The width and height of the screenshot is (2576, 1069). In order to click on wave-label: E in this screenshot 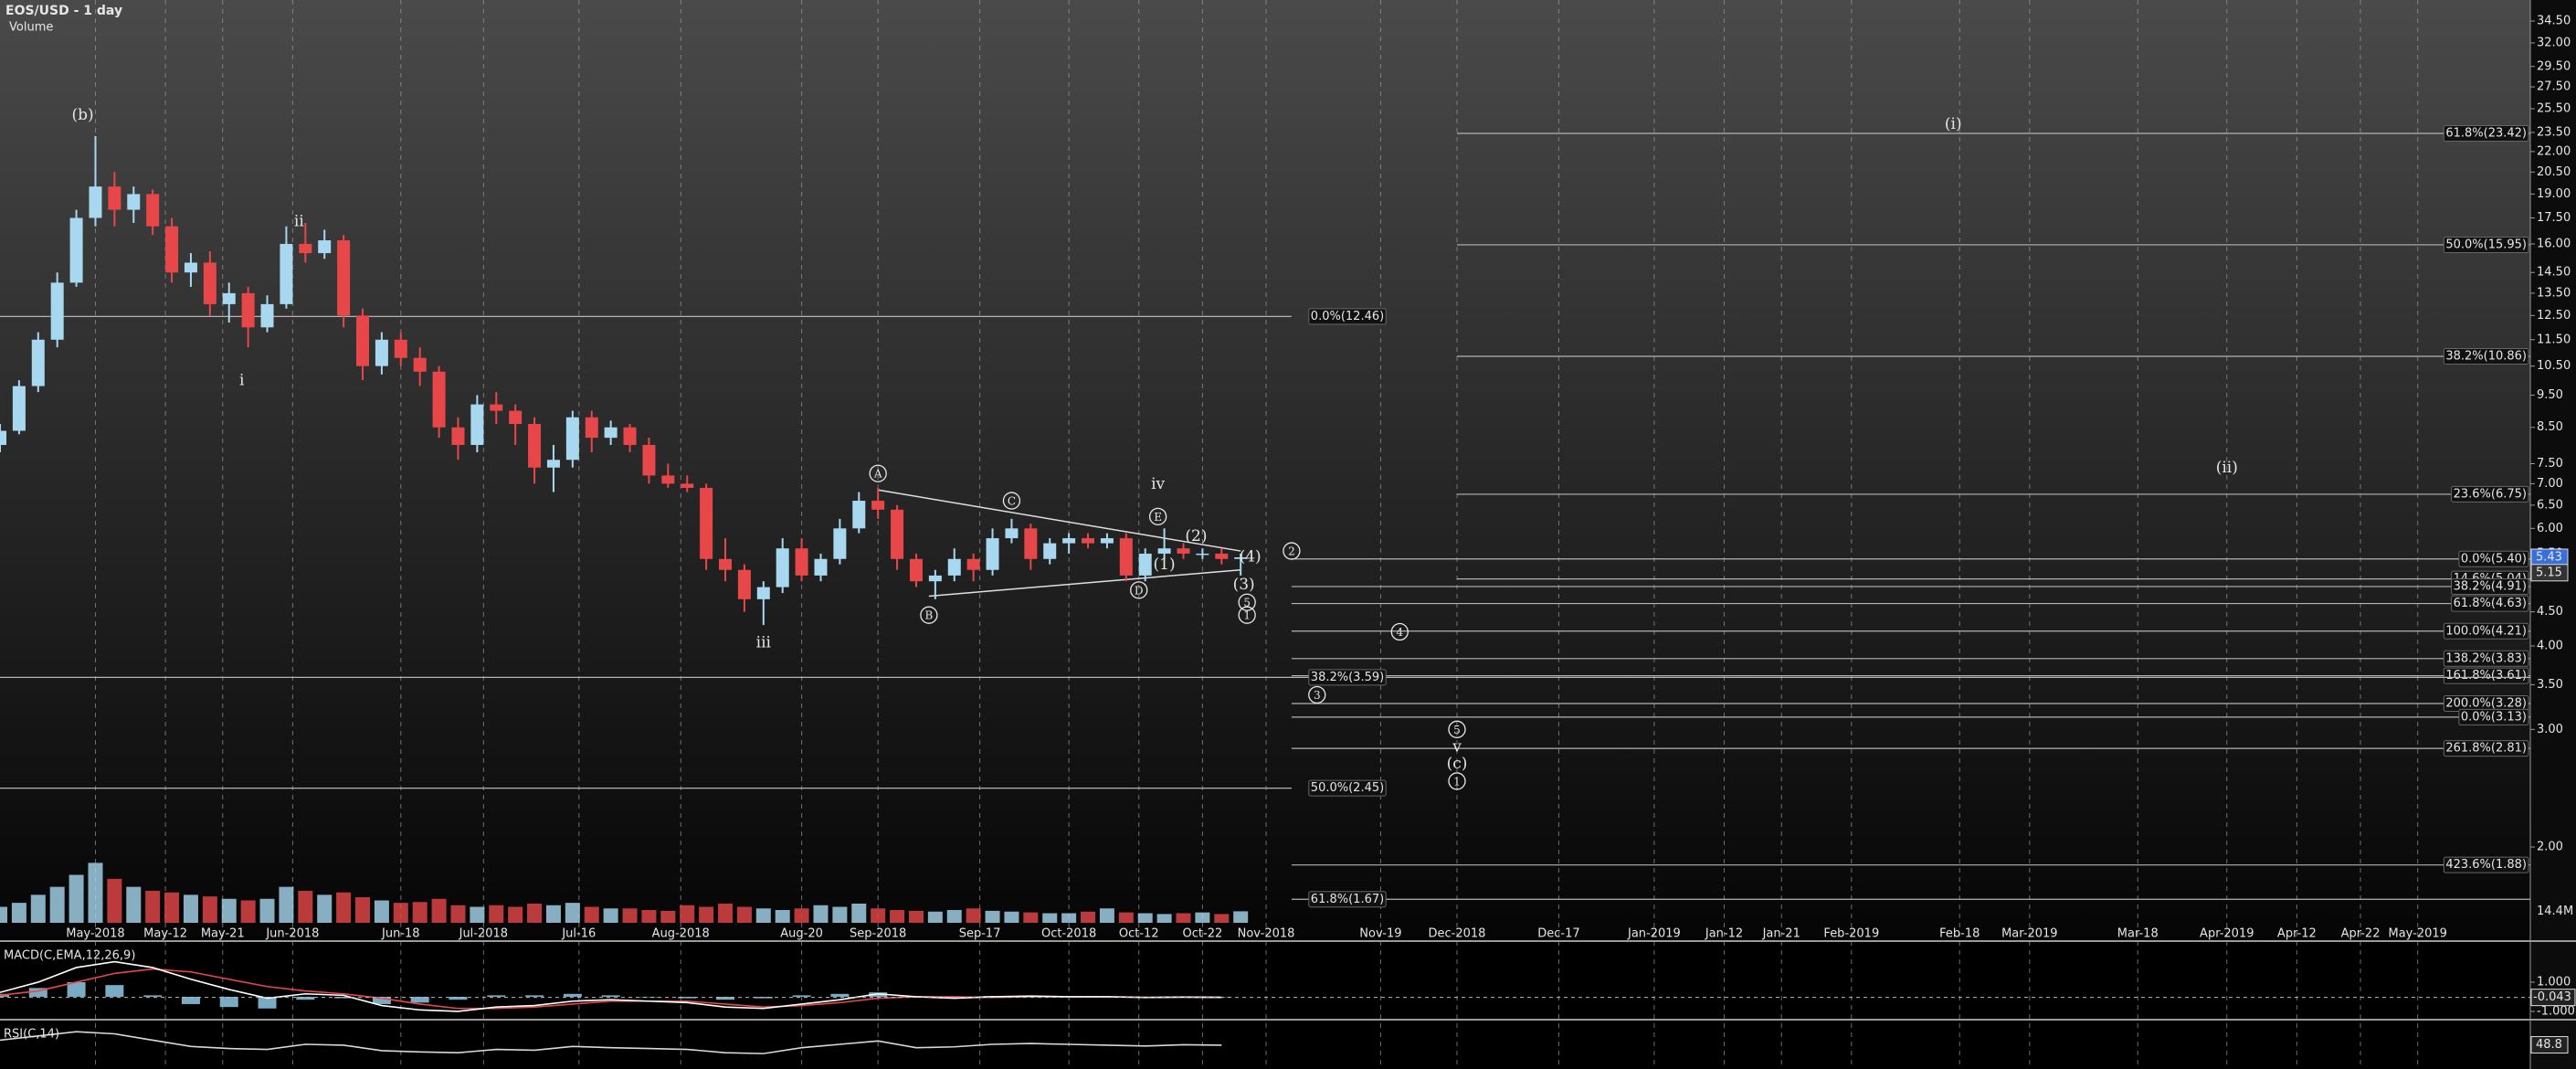, I will do `click(1158, 517)`.